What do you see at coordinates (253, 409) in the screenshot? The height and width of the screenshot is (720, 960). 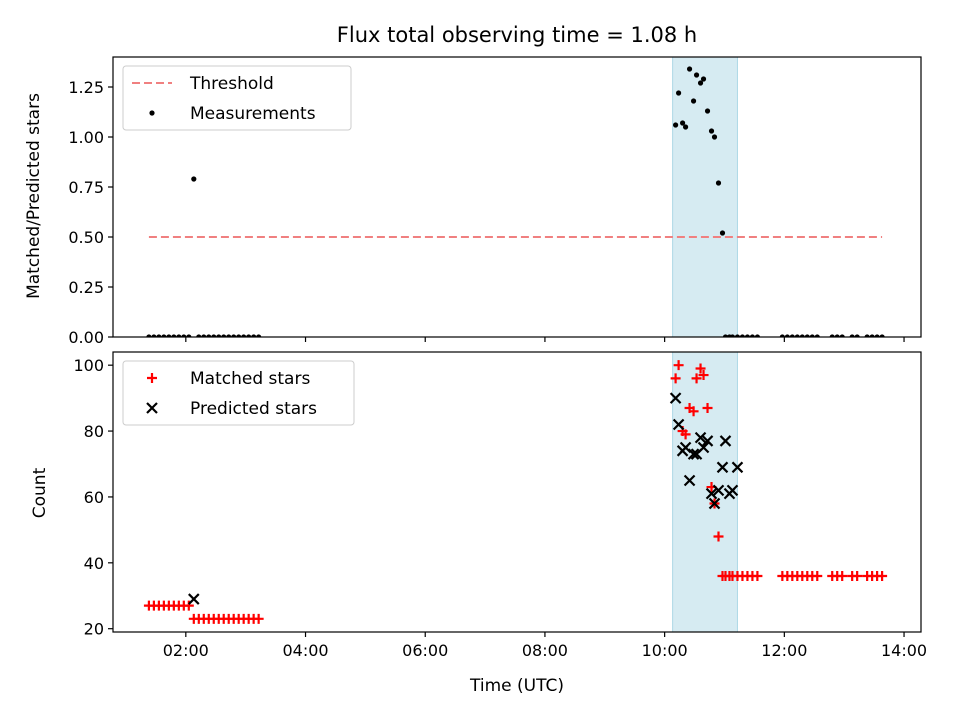 I see `legend-entry-label: Predicted stars` at bounding box center [253, 409].